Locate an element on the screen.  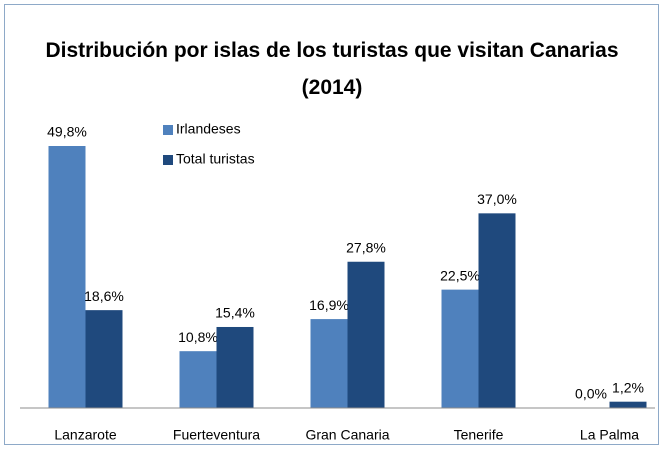
x-tick-label: Fuerteventura is located at coordinates (216, 435).